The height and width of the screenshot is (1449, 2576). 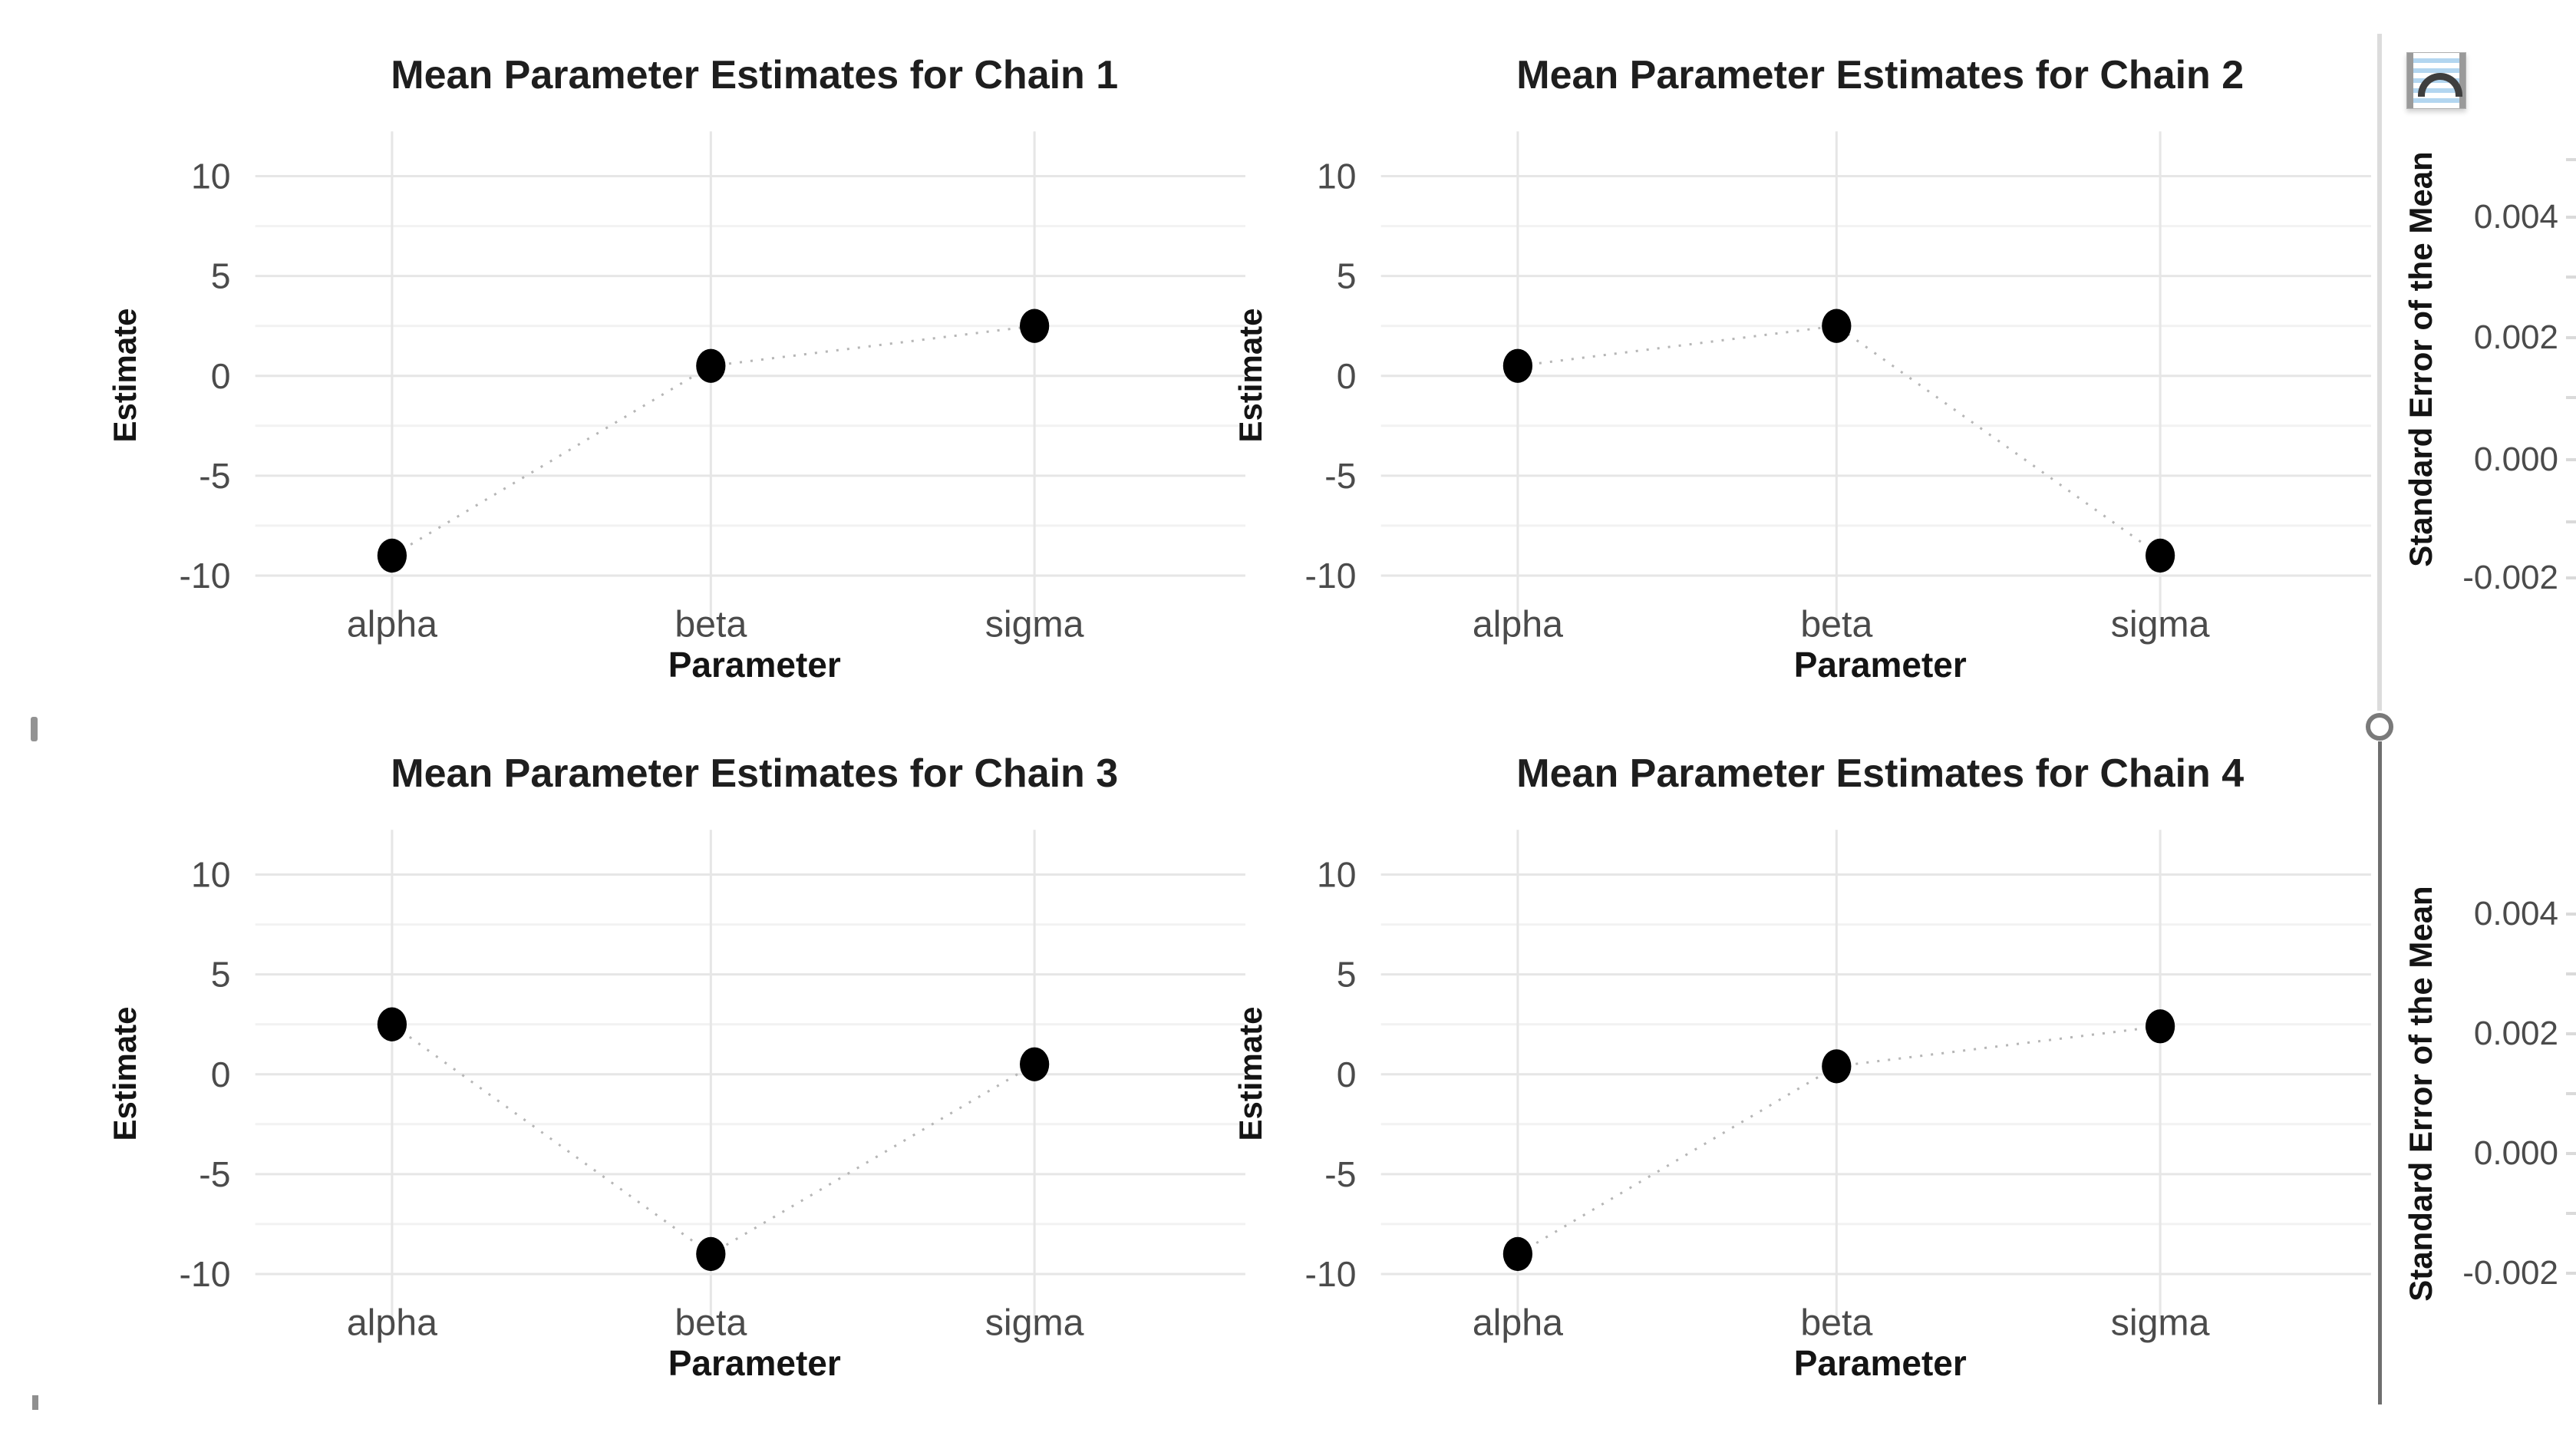 What do you see at coordinates (2379, 372) in the screenshot?
I see `pane-divider-upper-segment` at bounding box center [2379, 372].